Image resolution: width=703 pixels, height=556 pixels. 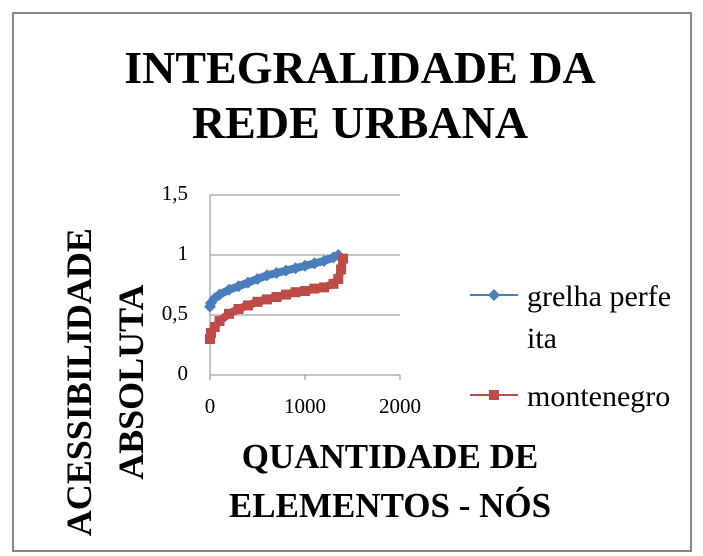 What do you see at coordinates (175, 313) in the screenshot?
I see `y-tick-label: 0,5` at bounding box center [175, 313].